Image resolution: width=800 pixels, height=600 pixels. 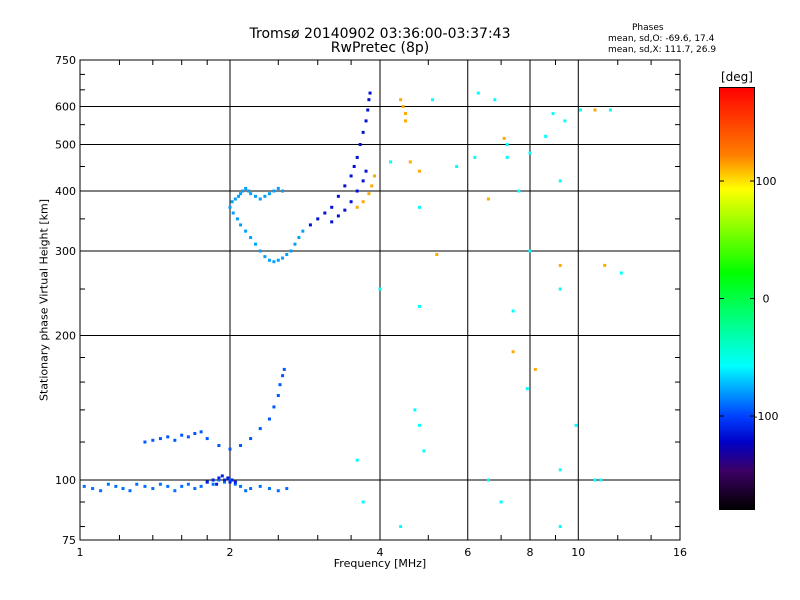 I want to click on chart-title: Tromsø 20140902 03:36:00-03:37:43, so click(x=380, y=34).